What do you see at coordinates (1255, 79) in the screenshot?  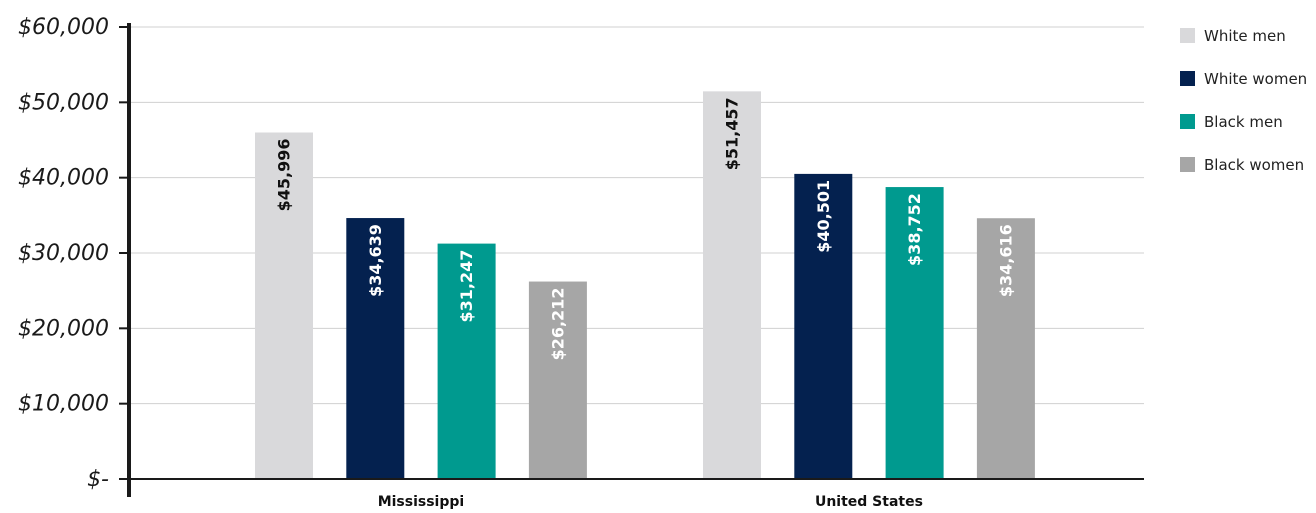 I see `legend-label: White women` at bounding box center [1255, 79].